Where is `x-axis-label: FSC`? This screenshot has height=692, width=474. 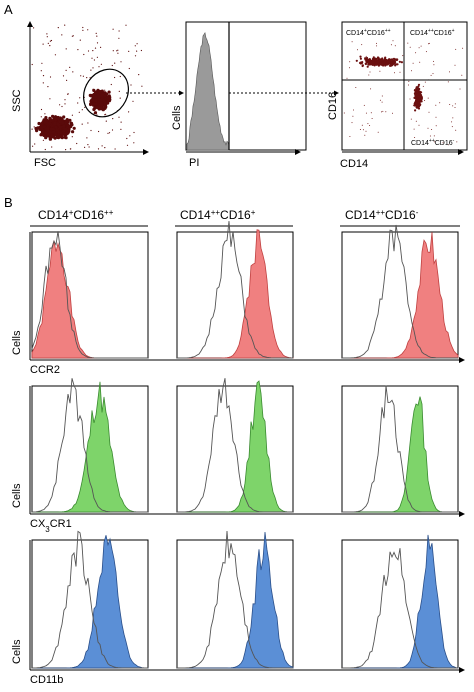 x-axis-label: FSC is located at coordinates (45, 163).